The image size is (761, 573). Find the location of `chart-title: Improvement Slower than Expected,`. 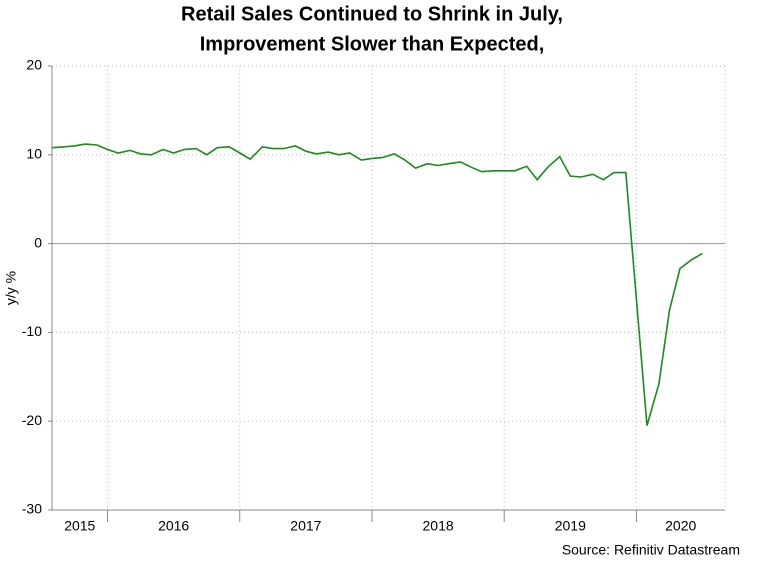

chart-title: Improvement Slower than Expected, is located at coordinates (372, 44).